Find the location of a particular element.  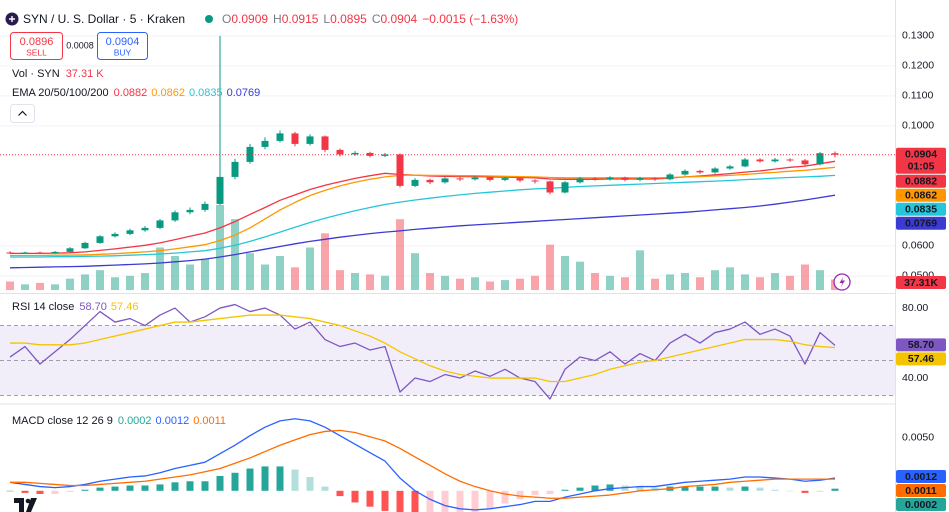

macd-legend: MACD close 12 26 9 0.0002 0.0012 0.0011 is located at coordinates (119, 421).